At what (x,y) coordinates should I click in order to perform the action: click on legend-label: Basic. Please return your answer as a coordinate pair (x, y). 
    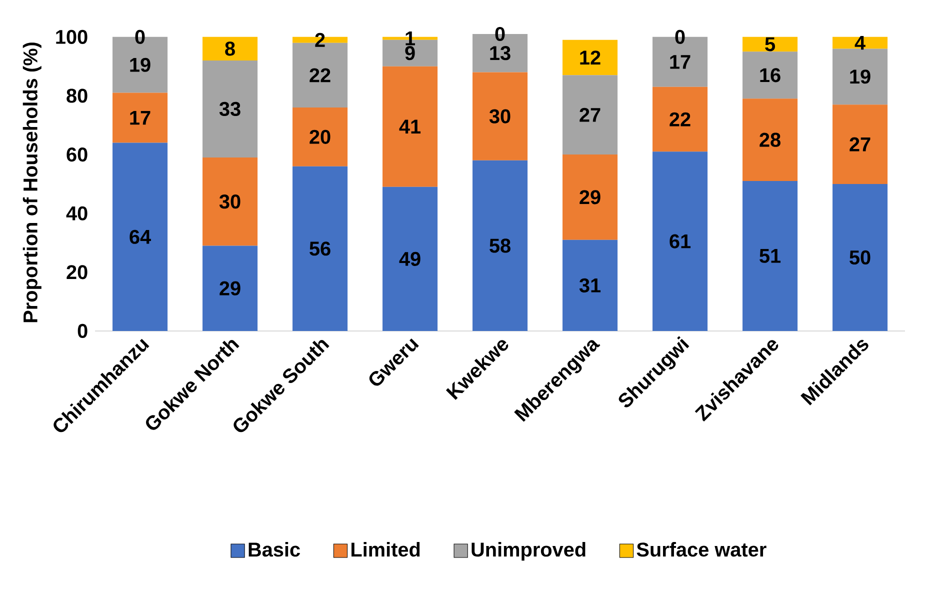
    Looking at the image, I should click on (274, 549).